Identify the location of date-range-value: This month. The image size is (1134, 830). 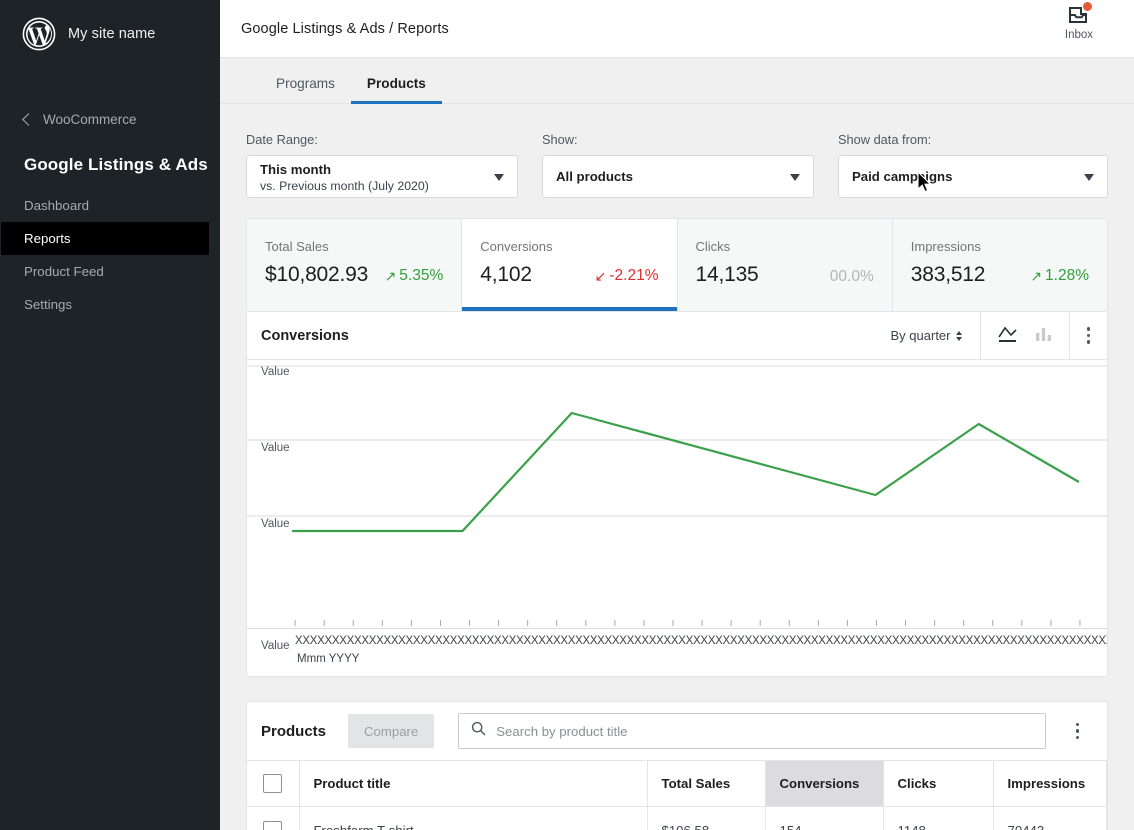
(296, 169).